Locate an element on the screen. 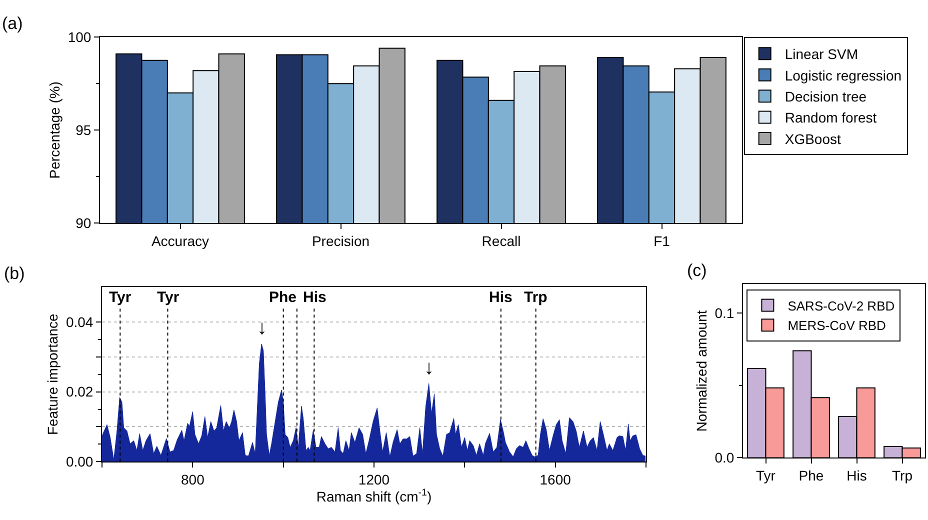 Image resolution: width=928 pixels, height=520 pixels. y-tick-label: 0.04 is located at coordinates (80, 322).